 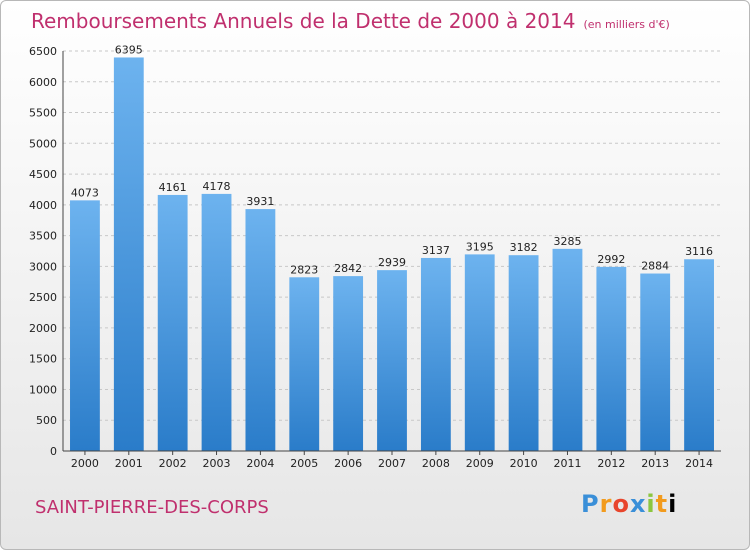 I want to click on x-tick-label: 2012, so click(x=611, y=463).